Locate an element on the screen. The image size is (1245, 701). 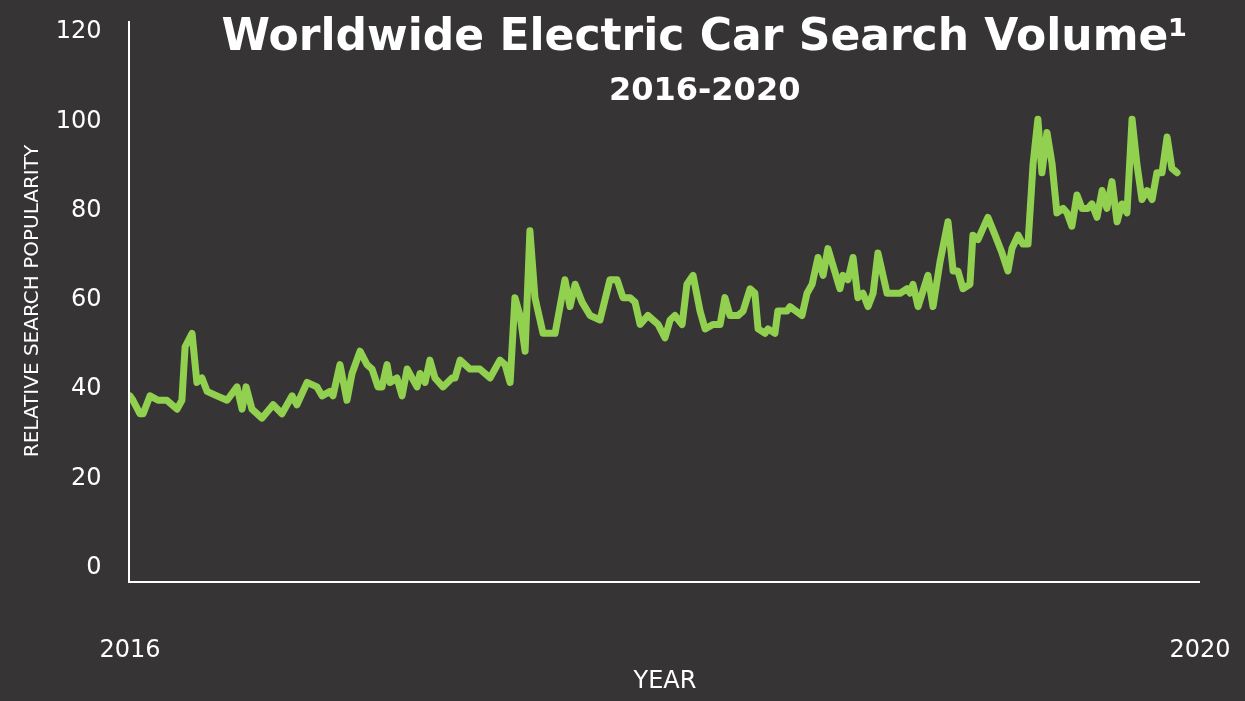
y-tick-label: 40 is located at coordinates (86, 387).